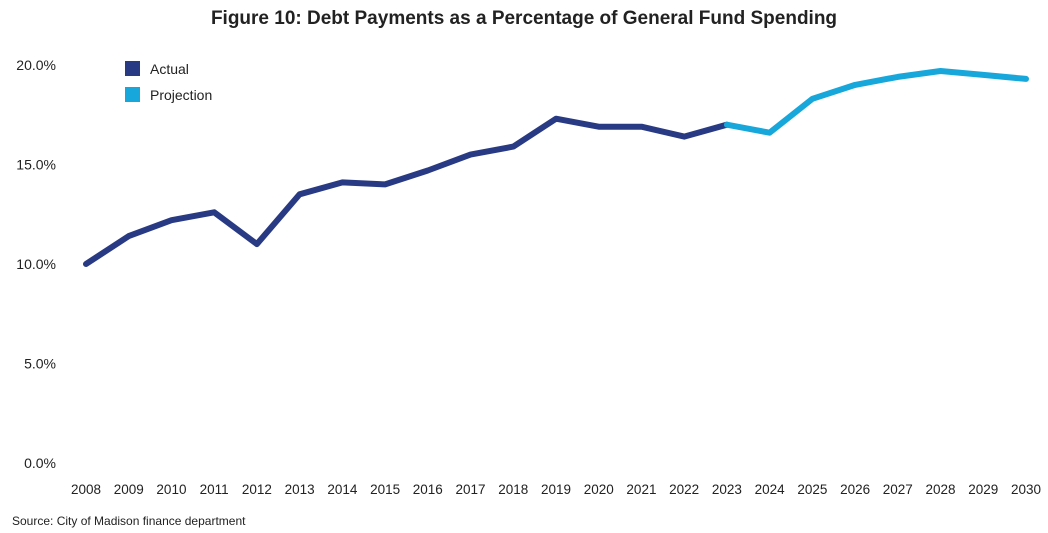  I want to click on x-tick-label: 2024, so click(770, 489).